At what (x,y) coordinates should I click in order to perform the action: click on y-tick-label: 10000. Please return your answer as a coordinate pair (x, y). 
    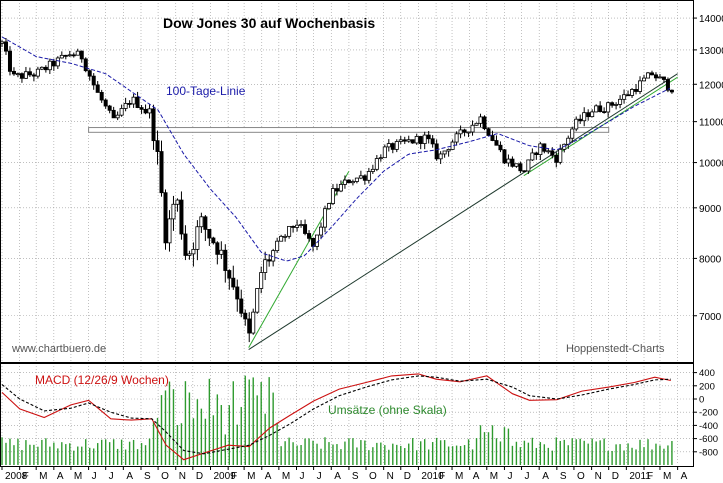
    Looking at the image, I should click on (711, 164).